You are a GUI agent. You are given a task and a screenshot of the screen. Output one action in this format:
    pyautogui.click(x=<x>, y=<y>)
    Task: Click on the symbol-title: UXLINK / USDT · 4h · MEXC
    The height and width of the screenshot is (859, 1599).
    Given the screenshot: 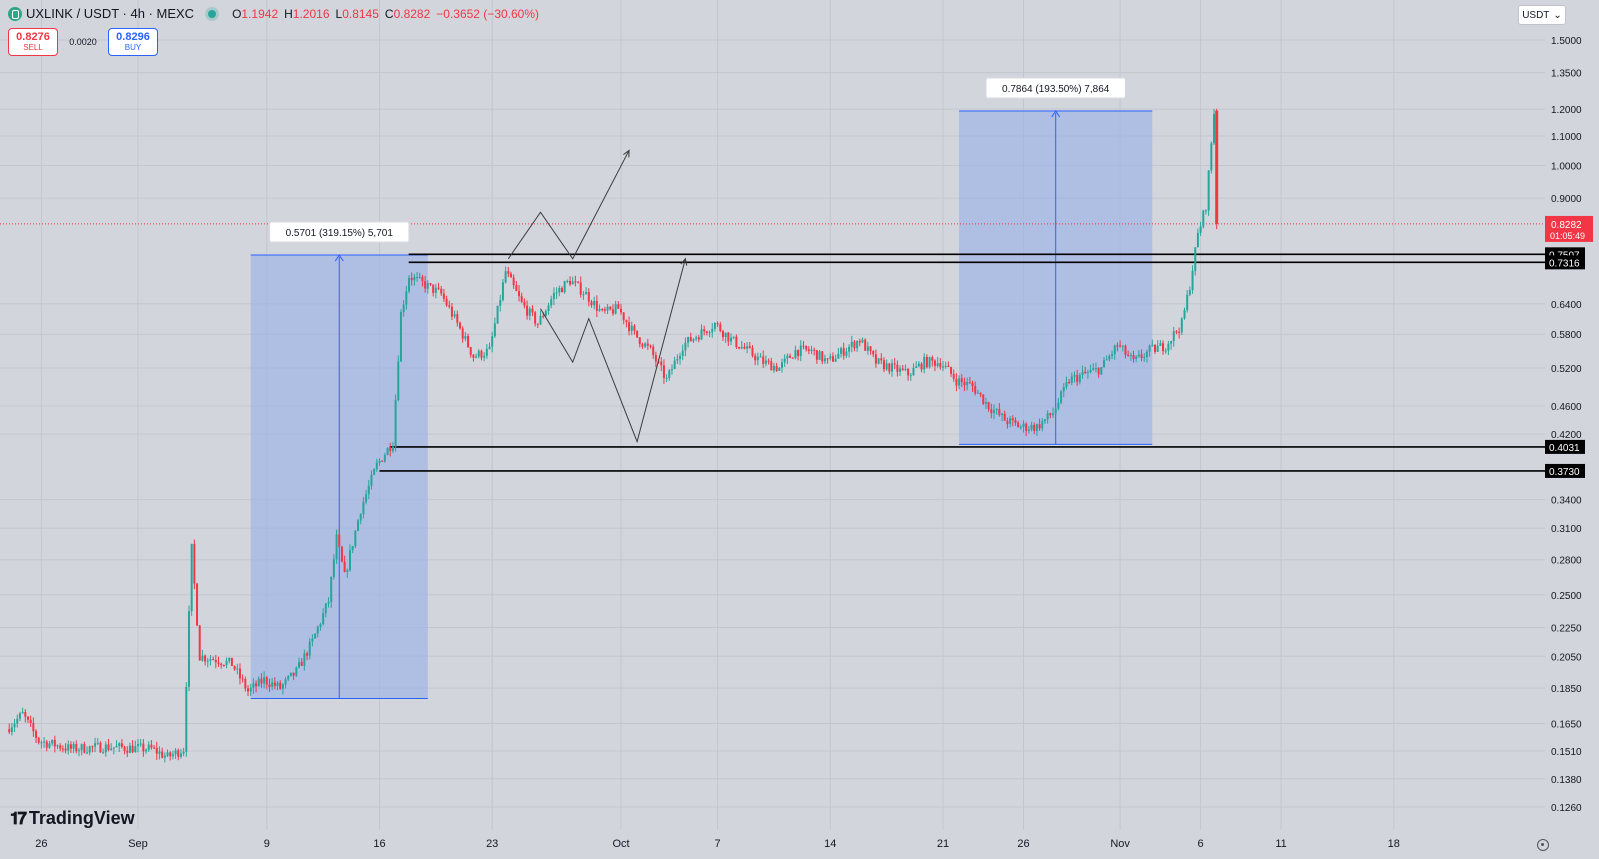 What is the action you would take?
    pyautogui.click(x=110, y=13)
    